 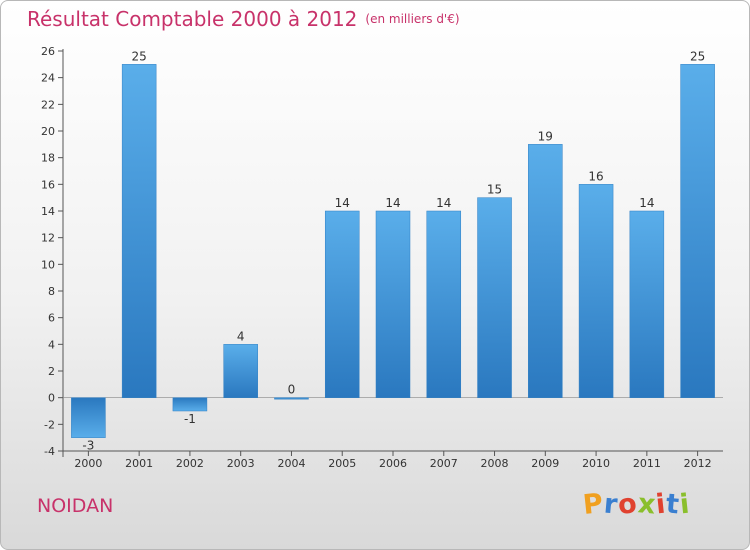 What do you see at coordinates (495, 463) in the screenshot?
I see `x-tick-label: 2008` at bounding box center [495, 463].